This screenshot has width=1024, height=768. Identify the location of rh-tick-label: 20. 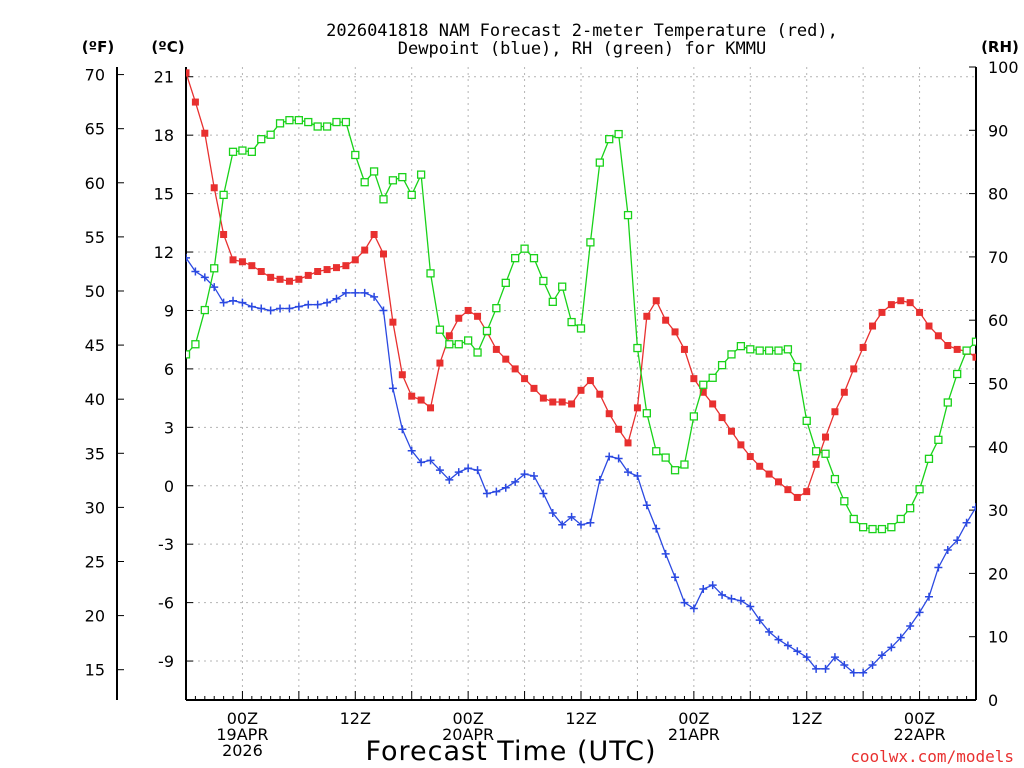
(998, 573).